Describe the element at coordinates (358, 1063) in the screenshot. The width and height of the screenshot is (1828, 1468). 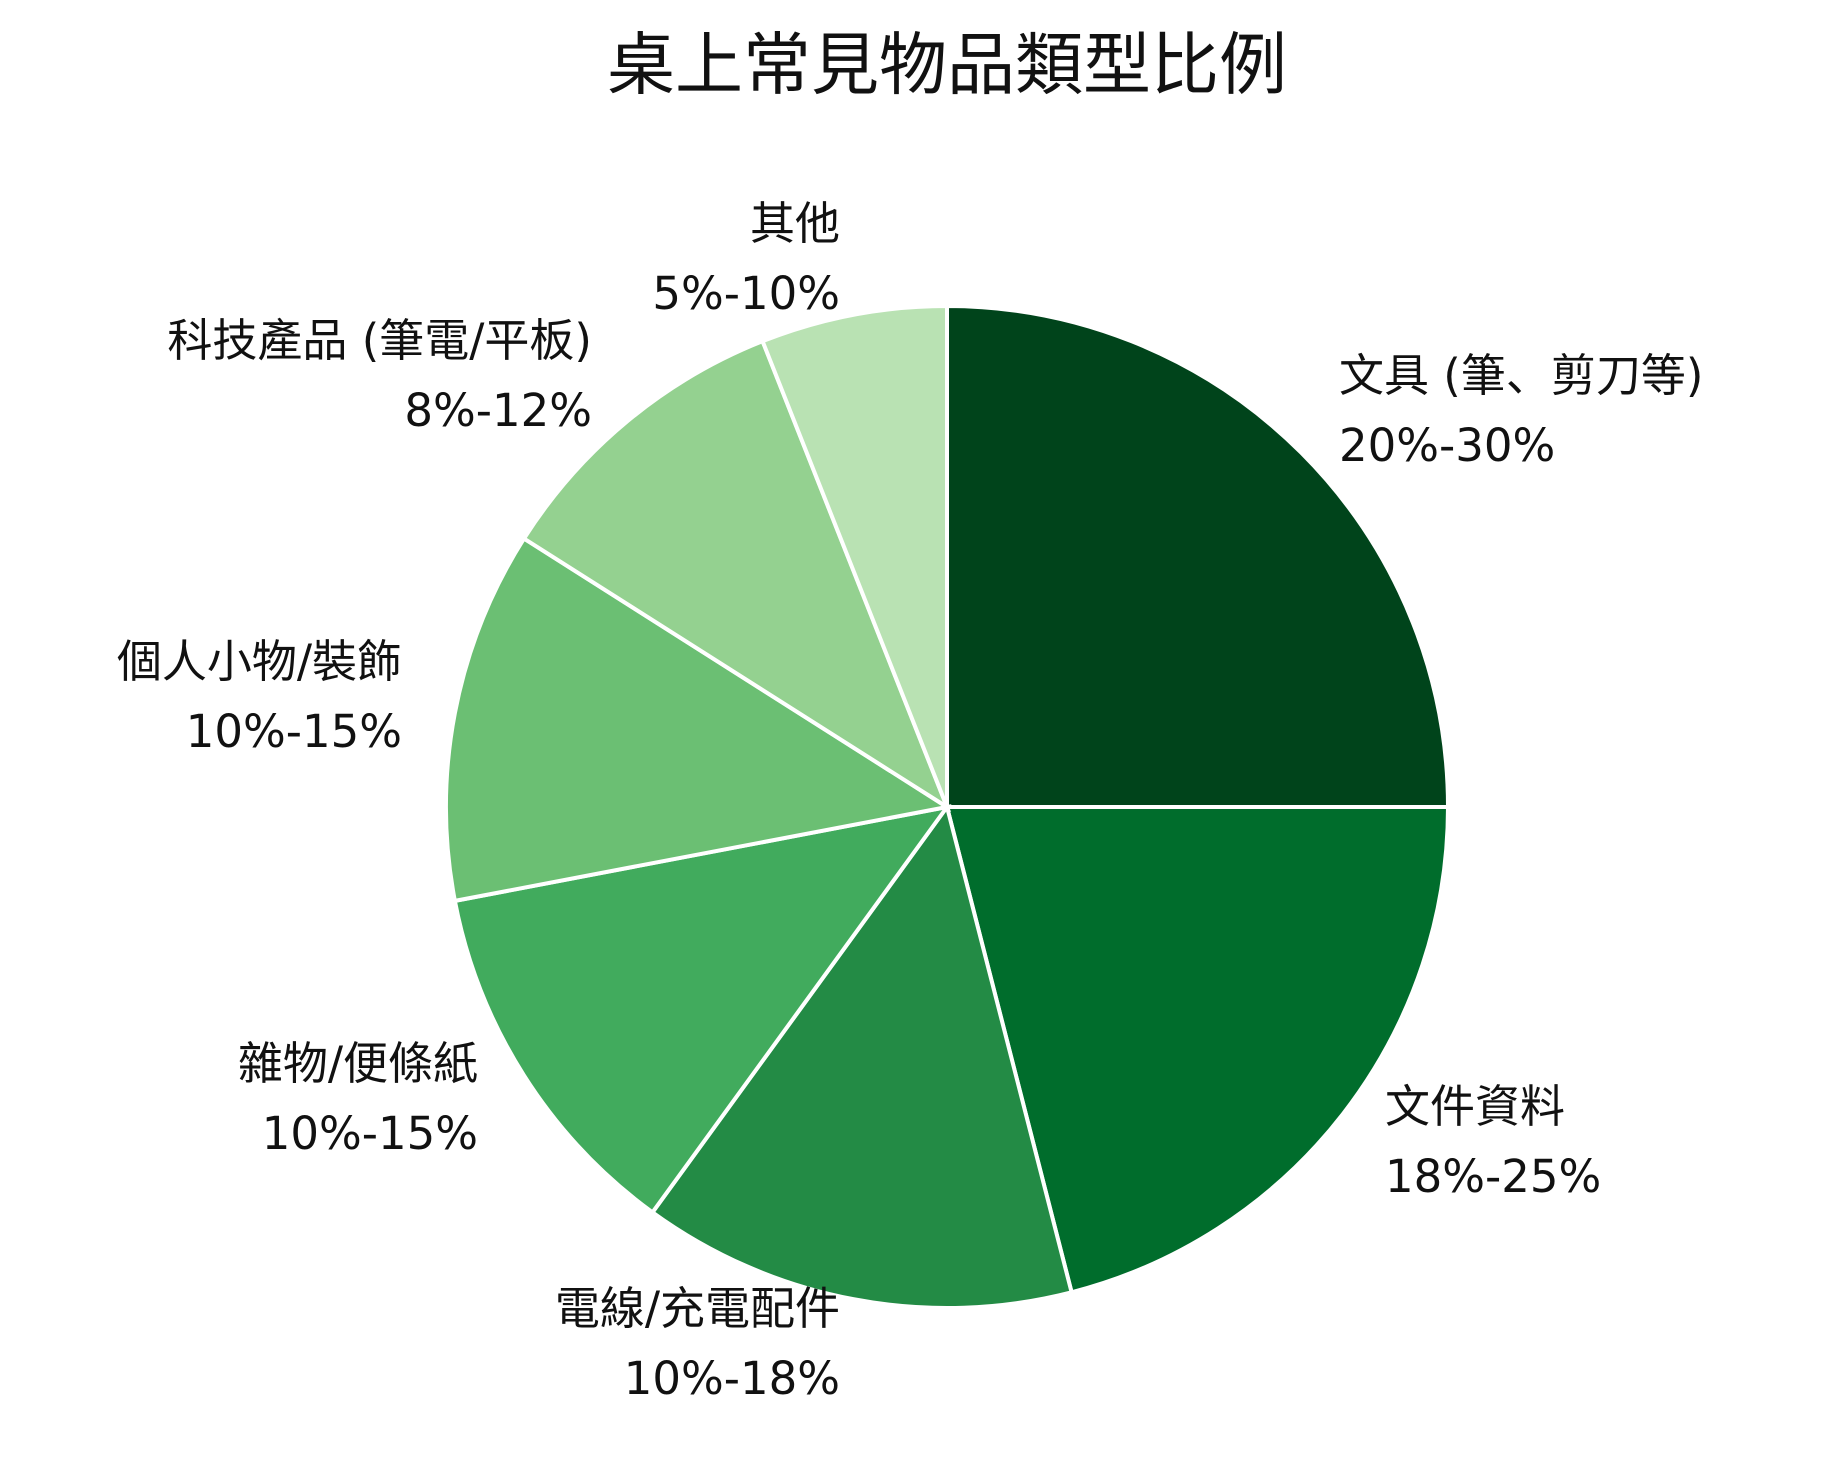
I see `slice-label: 雜物/便條紙` at that location.